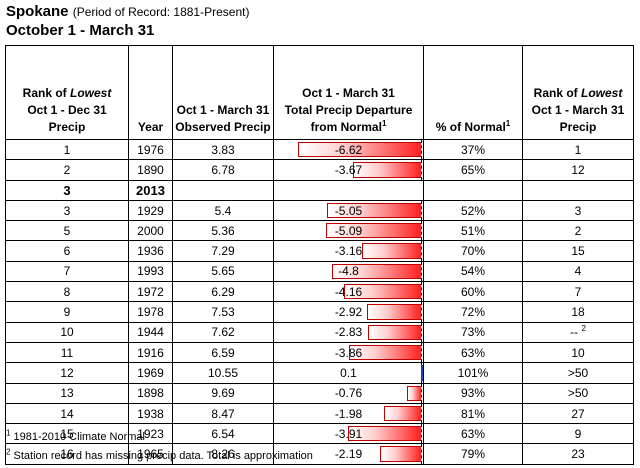 Image resolution: width=640 pixels, height=468 pixels. Describe the element at coordinates (473, 413) in the screenshot. I see `percent-cell: 81%` at that location.